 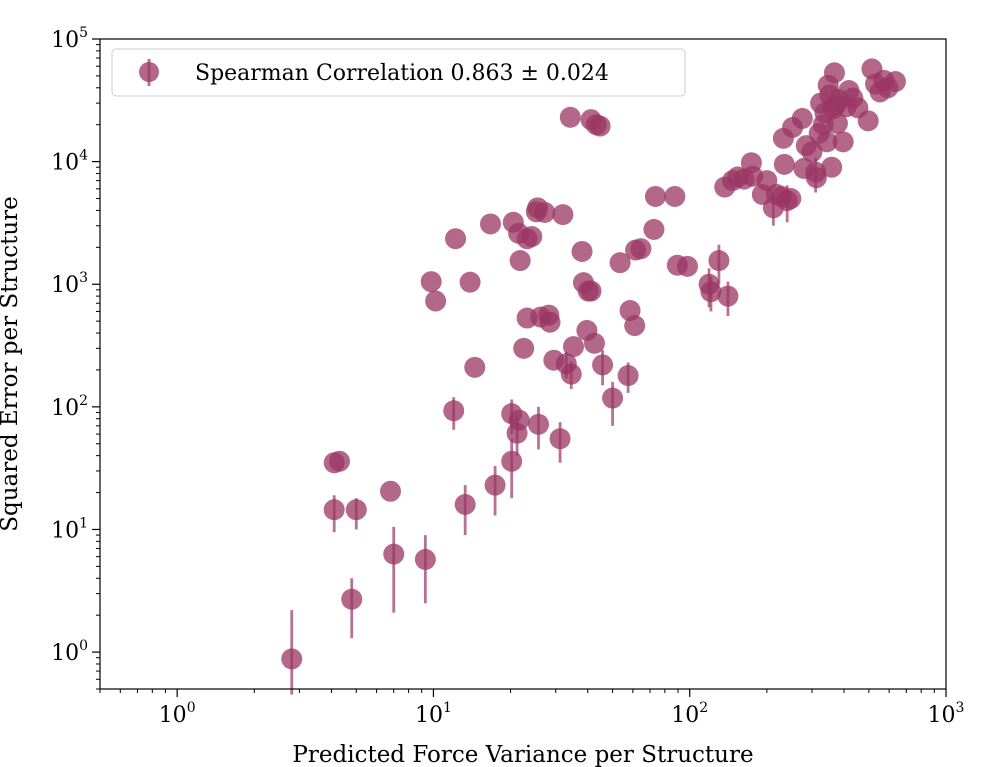 What do you see at coordinates (522, 754) in the screenshot?
I see `x-axis-label: Predicted Force Variance per Structure` at bounding box center [522, 754].